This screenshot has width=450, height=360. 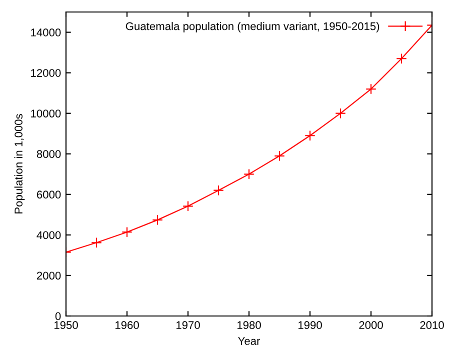 What do you see at coordinates (66, 325) in the screenshot?
I see `x-tick-label: 1950` at bounding box center [66, 325].